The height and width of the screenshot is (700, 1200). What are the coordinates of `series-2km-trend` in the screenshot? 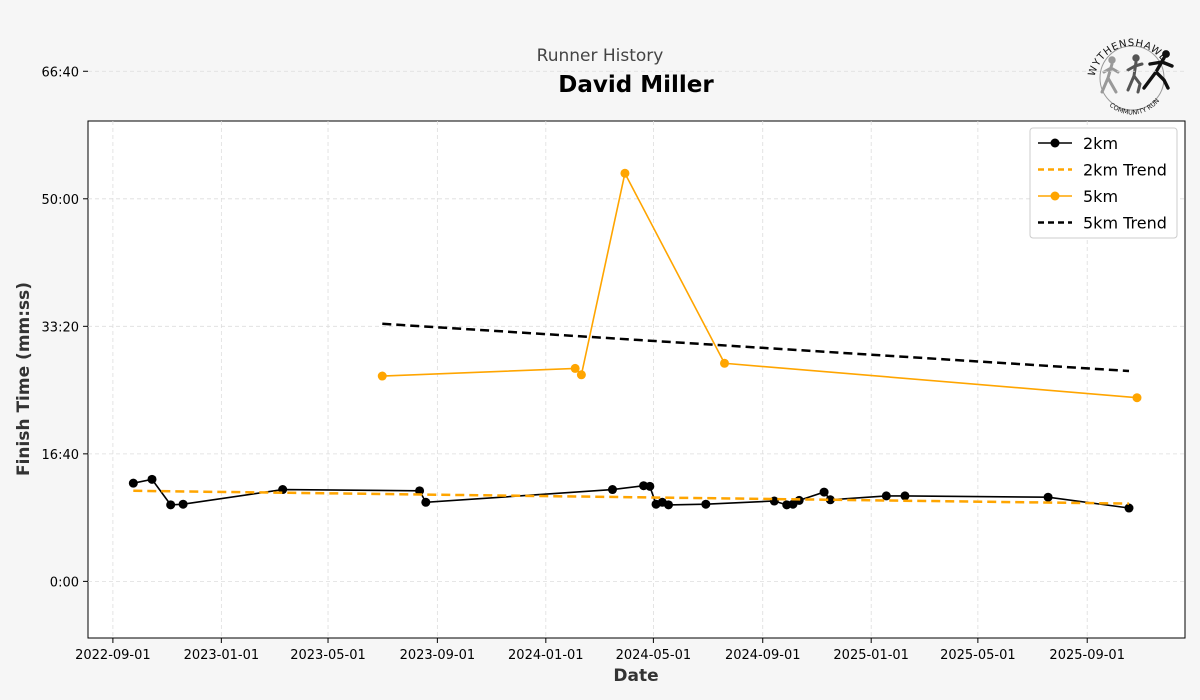 It's located at (631, 497).